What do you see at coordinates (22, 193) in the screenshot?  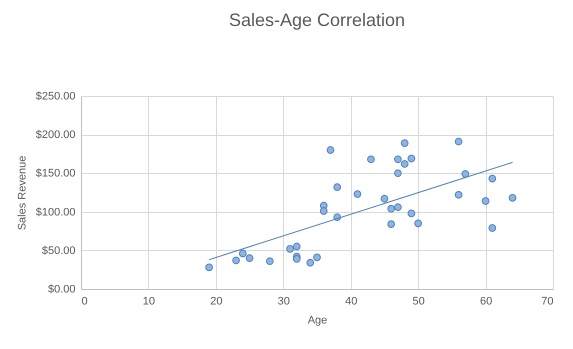 I see `y-axis-title: Sales Revenue` at bounding box center [22, 193].